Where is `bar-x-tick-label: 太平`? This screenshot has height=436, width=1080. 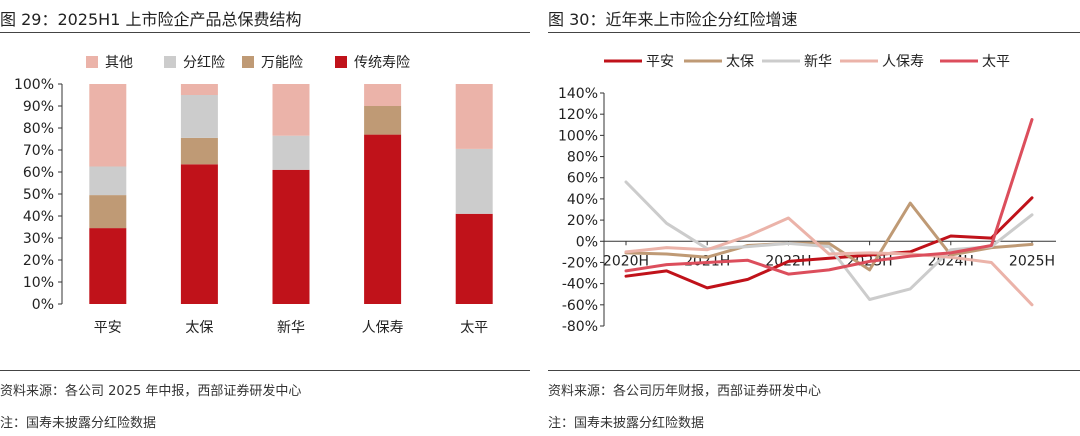 bar-x-tick-label: 太平 is located at coordinates (474, 328).